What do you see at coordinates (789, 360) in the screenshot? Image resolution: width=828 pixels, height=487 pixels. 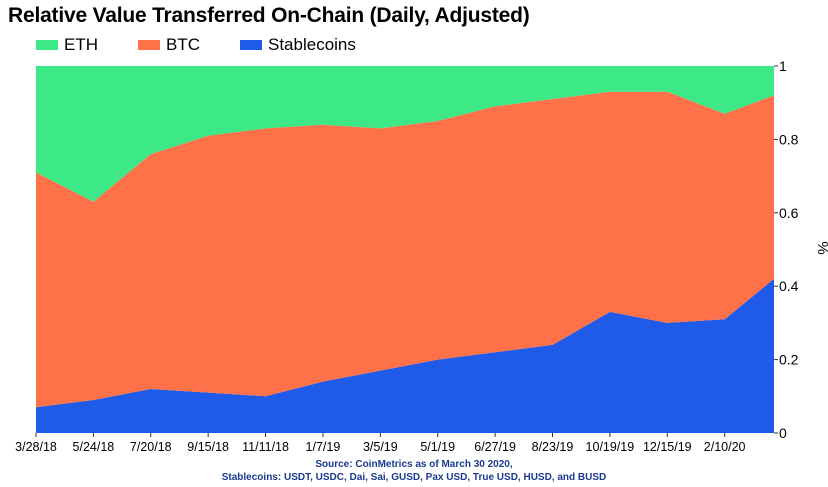 I see `y-tick-label: 0.2` at bounding box center [789, 360].